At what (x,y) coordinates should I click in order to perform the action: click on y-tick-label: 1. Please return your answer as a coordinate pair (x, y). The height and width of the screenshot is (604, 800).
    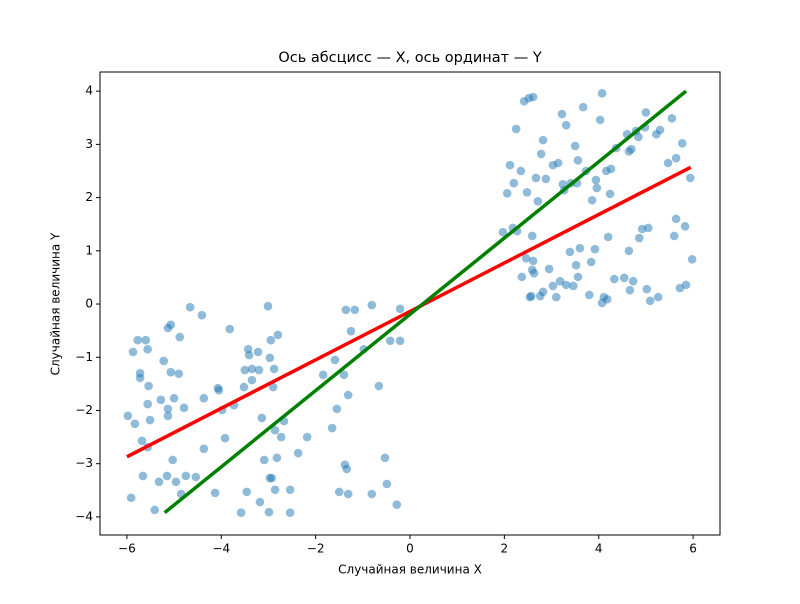
    Looking at the image, I should click on (89, 250).